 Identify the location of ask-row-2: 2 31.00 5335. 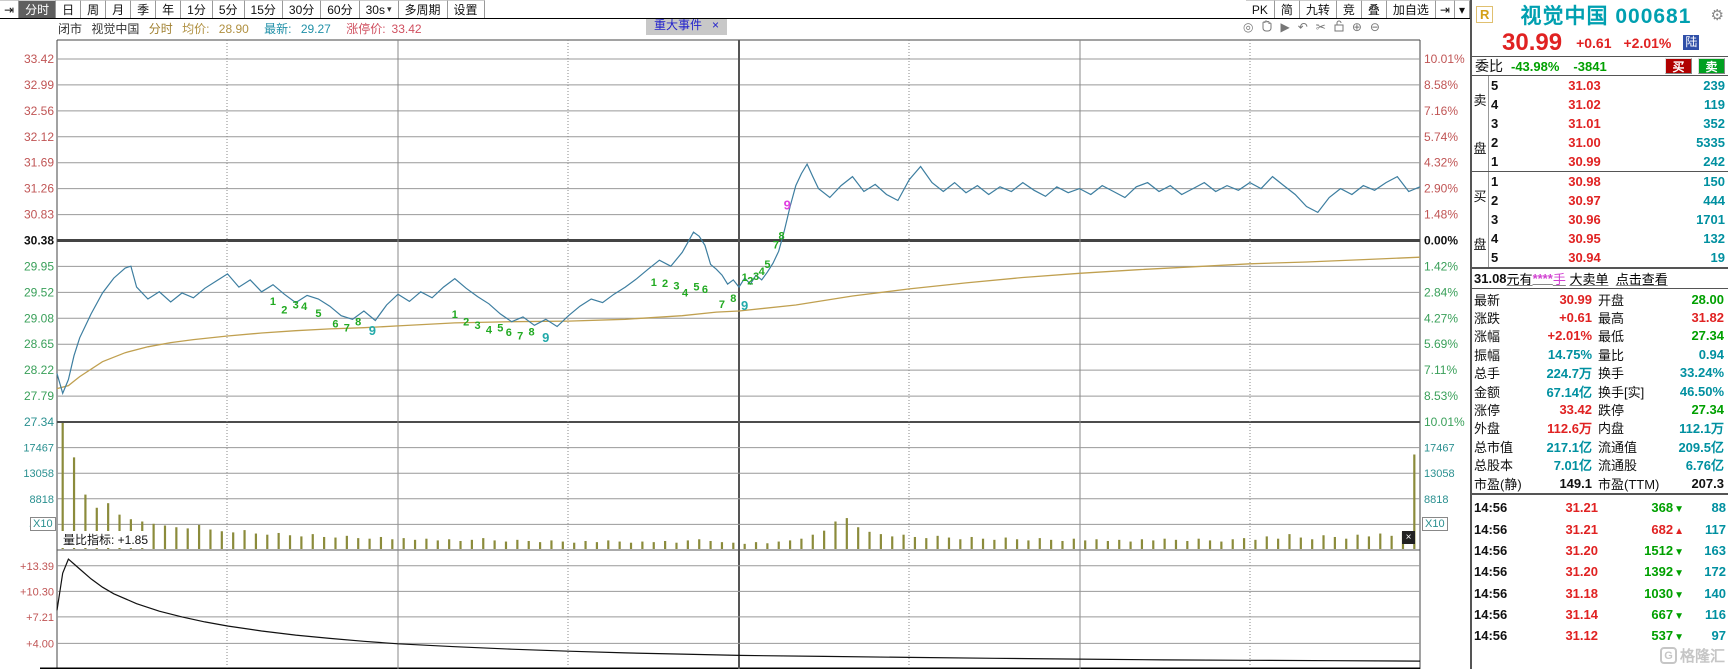
(1608, 142).